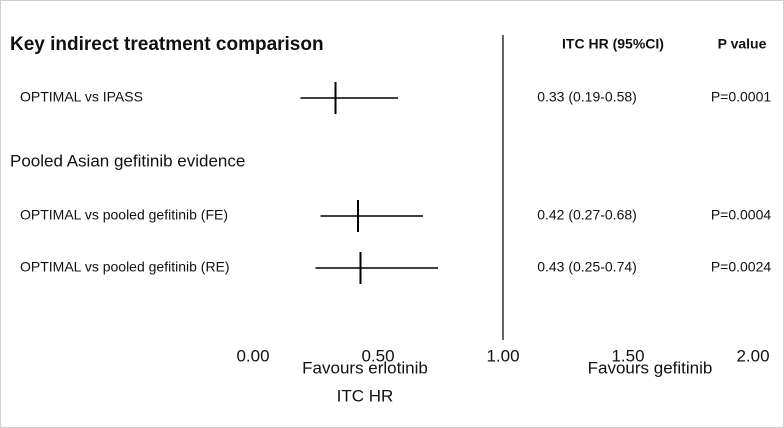 The height and width of the screenshot is (428, 784). What do you see at coordinates (741, 97) in the screenshot?
I see `p-value: P=0.0001` at bounding box center [741, 97].